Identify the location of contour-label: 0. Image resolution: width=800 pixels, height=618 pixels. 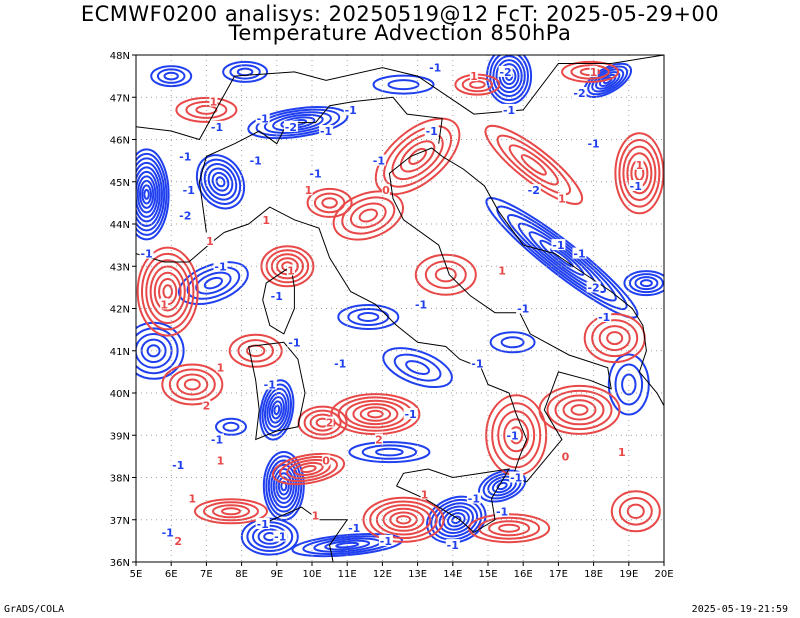
(566, 456).